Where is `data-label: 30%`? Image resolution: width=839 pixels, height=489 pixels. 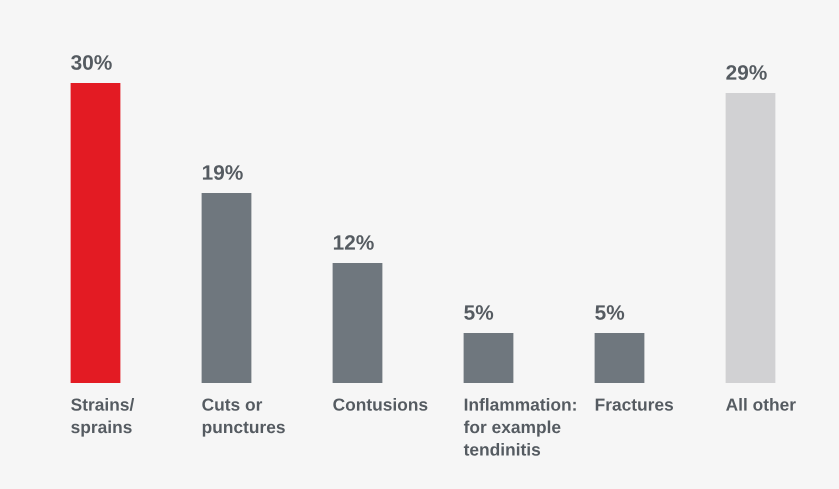 data-label: 30% is located at coordinates (91, 62).